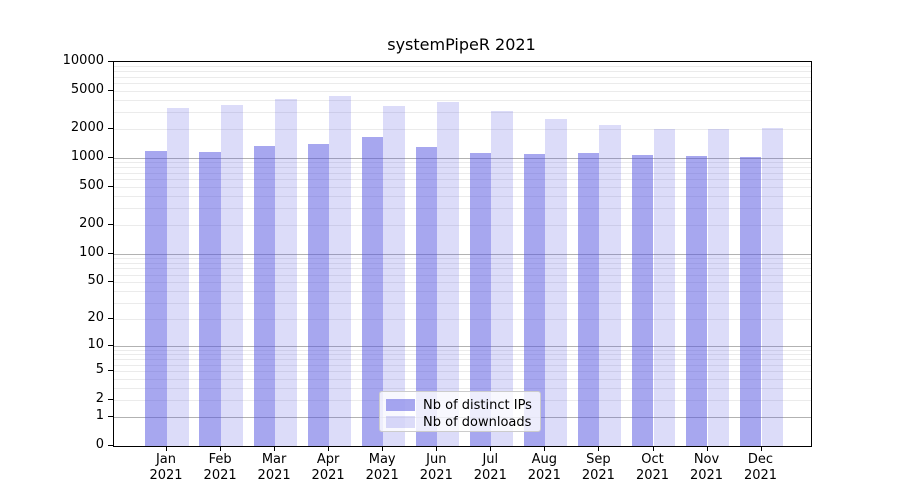 The width and height of the screenshot is (900, 500). I want to click on y-tick-label: 2, so click(99, 399).